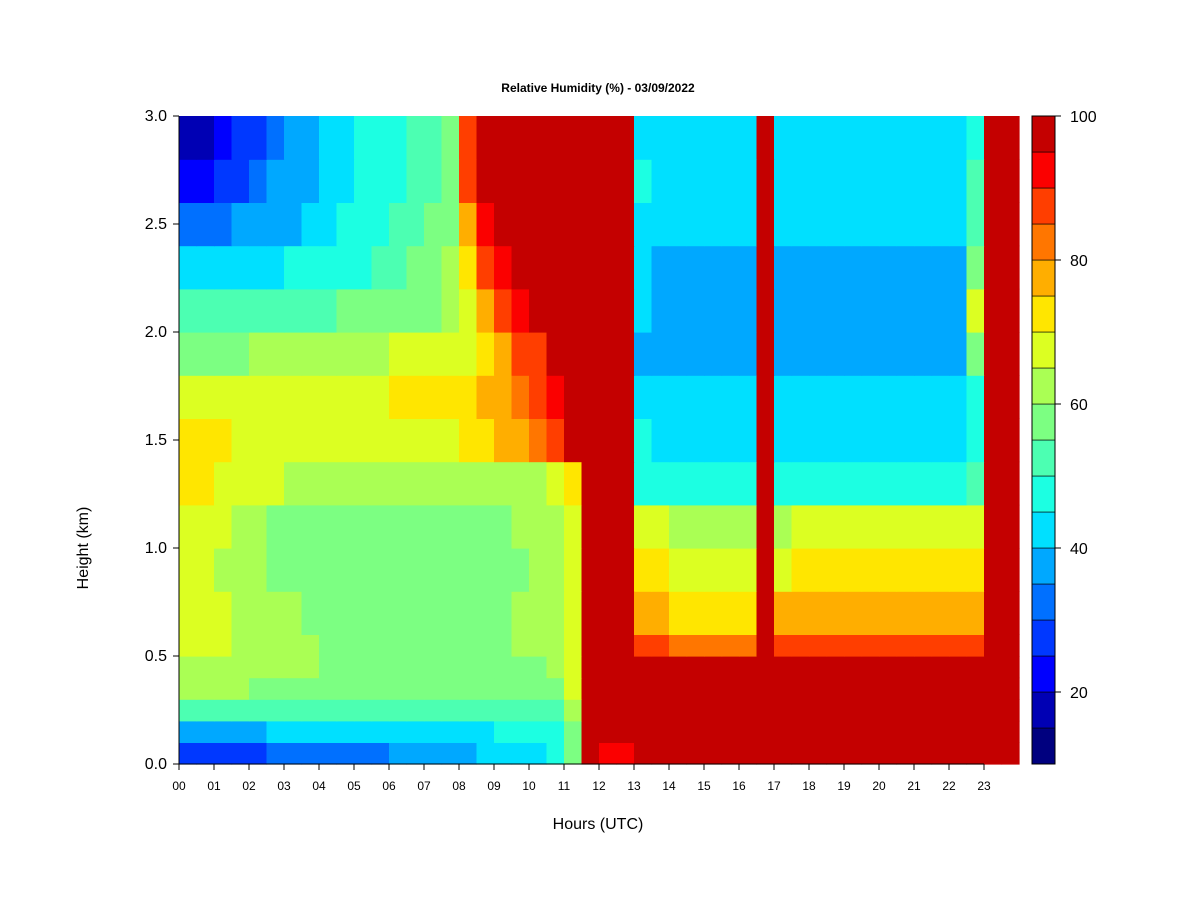 Image resolution: width=1200 pixels, height=900 pixels. What do you see at coordinates (879, 786) in the screenshot?
I see `x-tick-label: 20` at bounding box center [879, 786].